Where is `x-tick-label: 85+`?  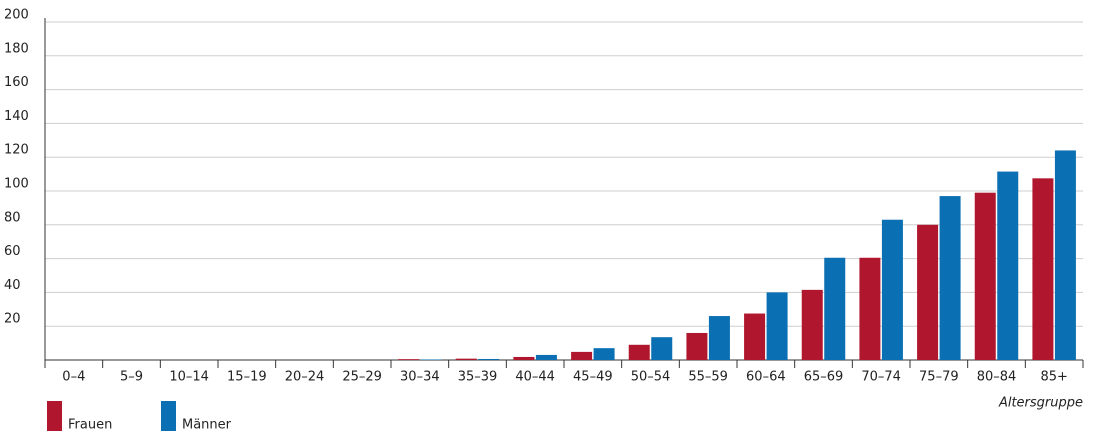
x-tick-label: 85+ is located at coordinates (1053, 377).